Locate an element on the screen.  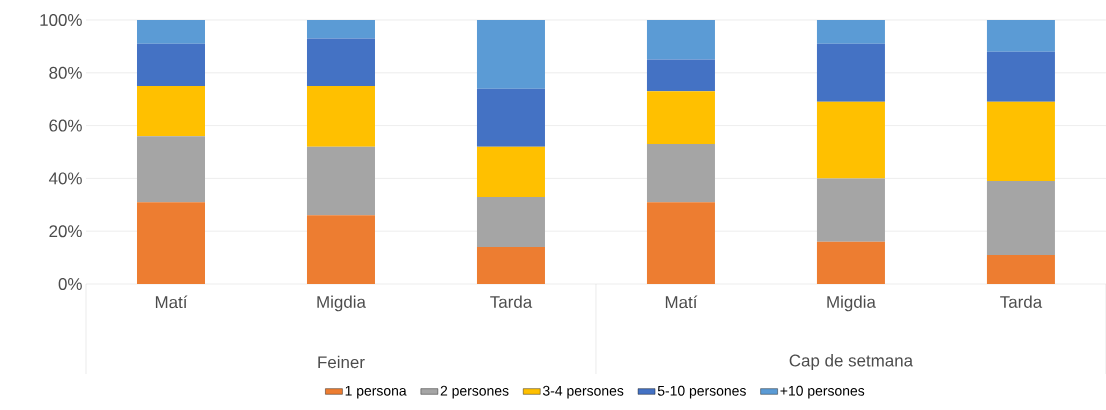
y-tick-label: 80% is located at coordinates (65, 72).